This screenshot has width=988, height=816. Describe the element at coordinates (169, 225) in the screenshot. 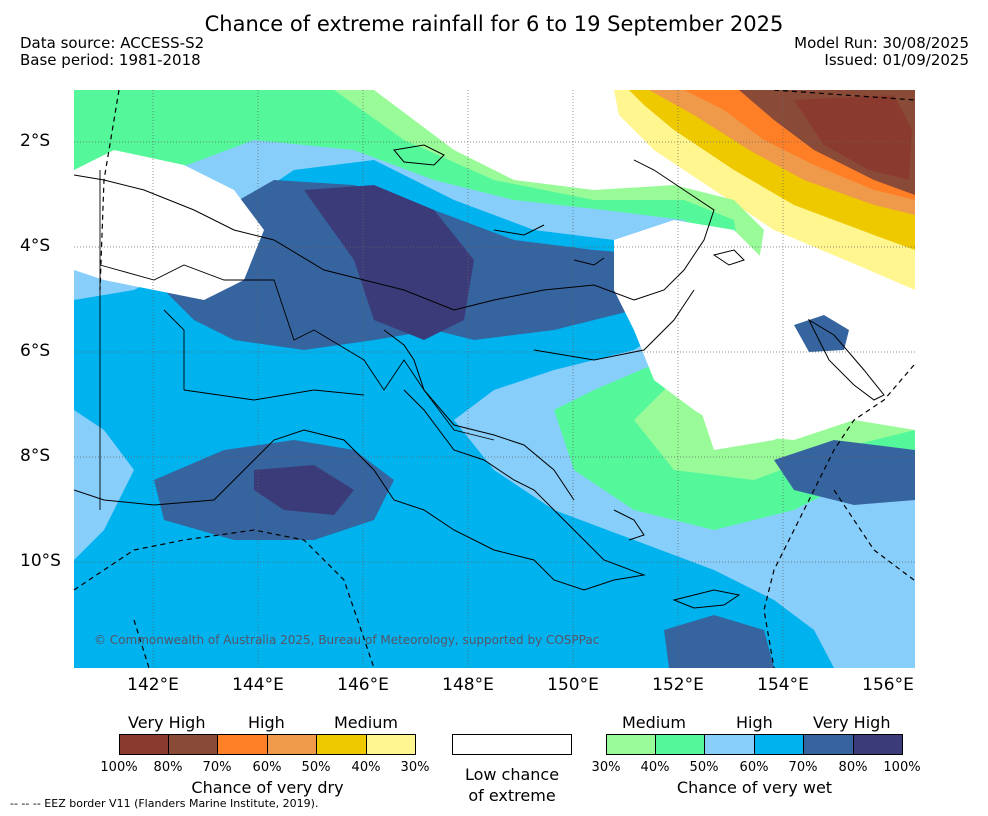

I see `low-chance-west-region` at that location.